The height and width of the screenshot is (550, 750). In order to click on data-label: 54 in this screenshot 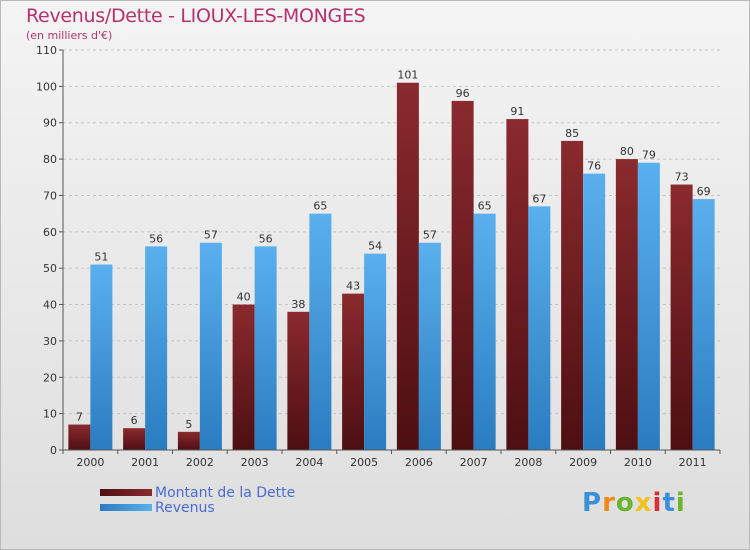, I will do `click(375, 246)`.